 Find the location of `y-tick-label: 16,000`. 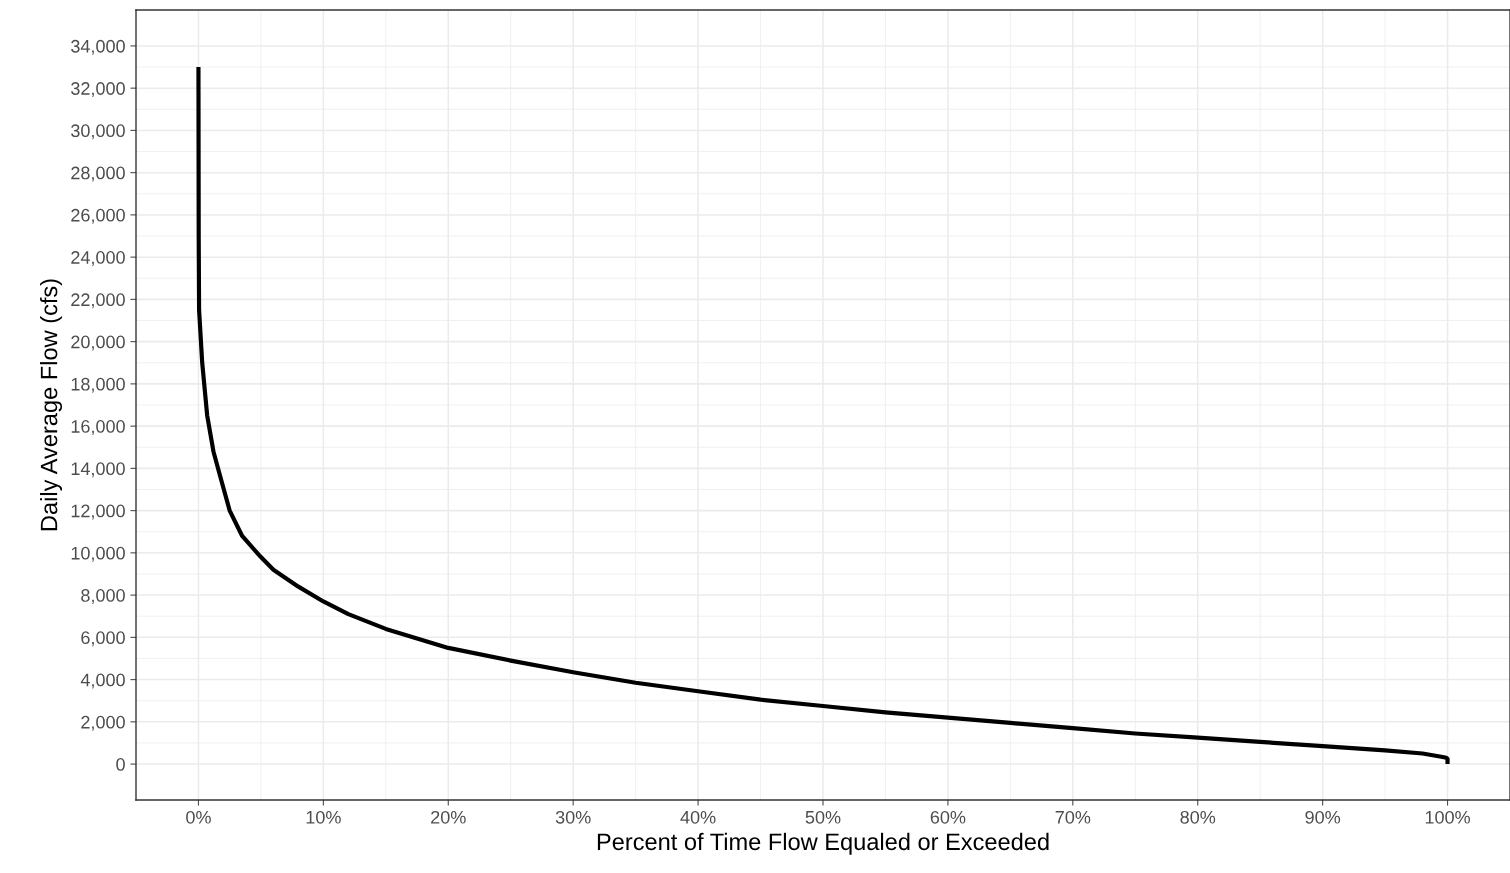

y-tick-label: 16,000 is located at coordinates (98, 427).